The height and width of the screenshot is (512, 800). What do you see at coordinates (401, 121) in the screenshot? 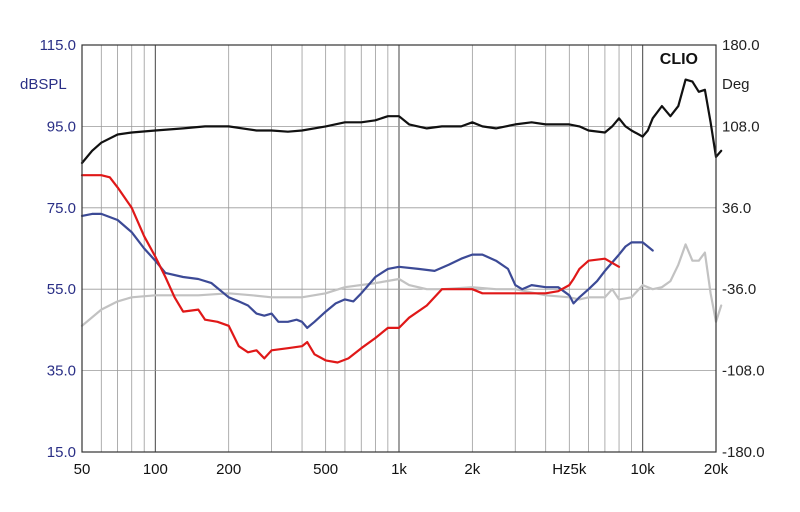
I see `series-line` at bounding box center [401, 121].